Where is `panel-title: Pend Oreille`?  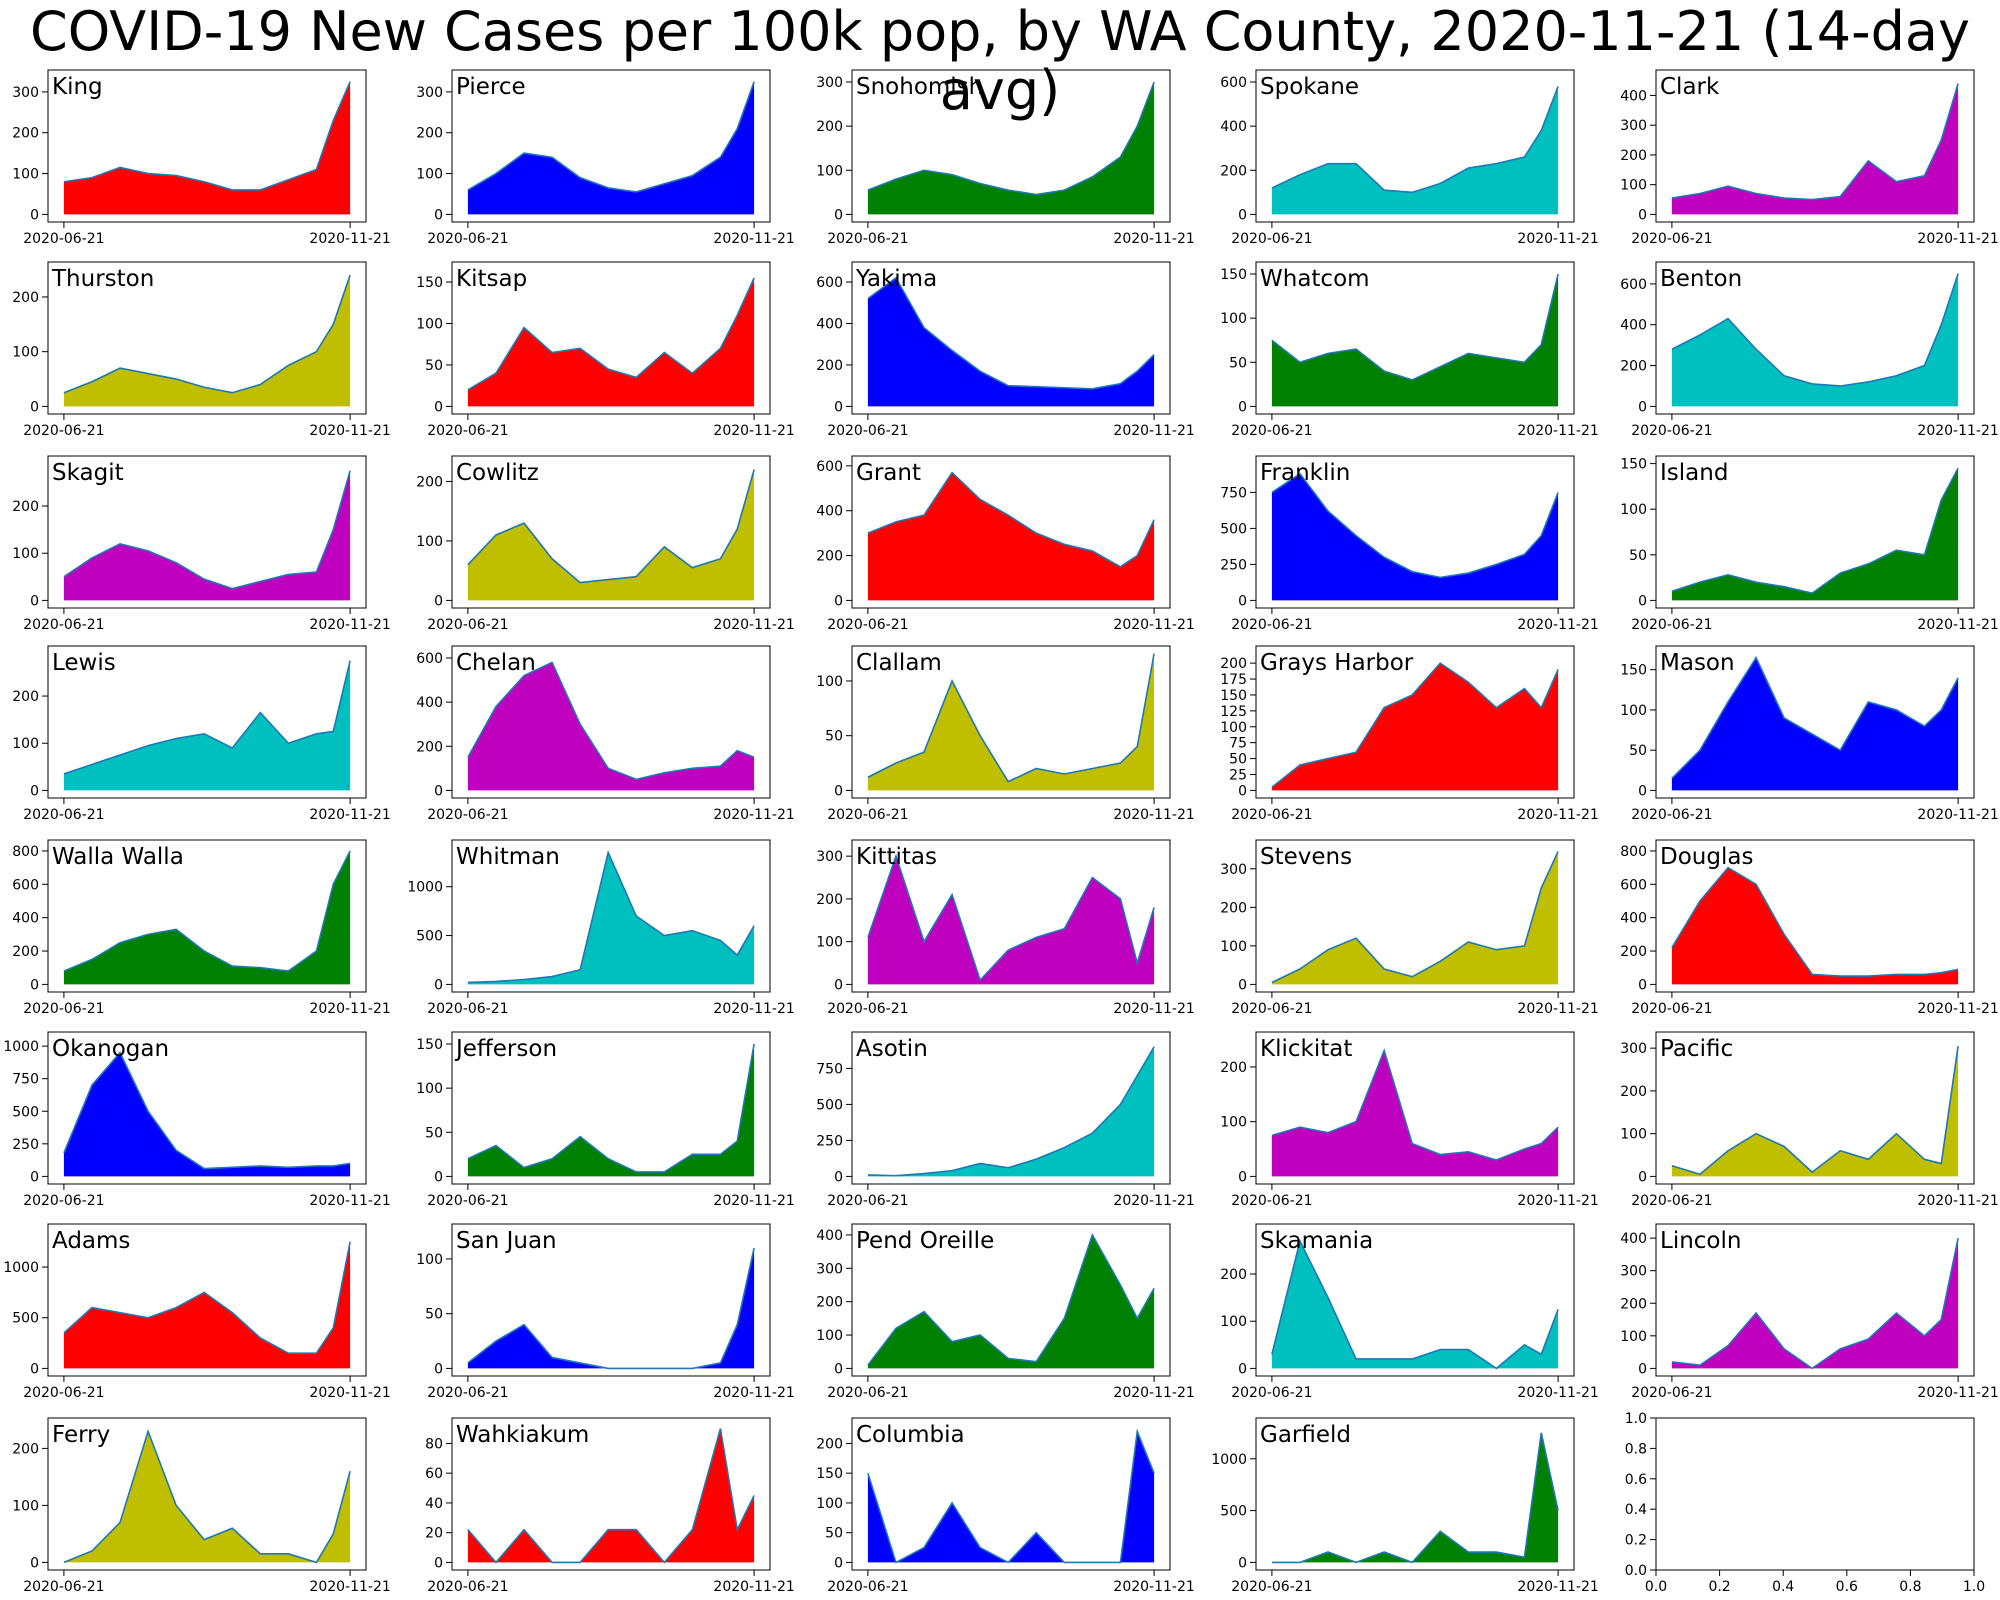
panel-title: Pend Oreille is located at coordinates (925, 1241).